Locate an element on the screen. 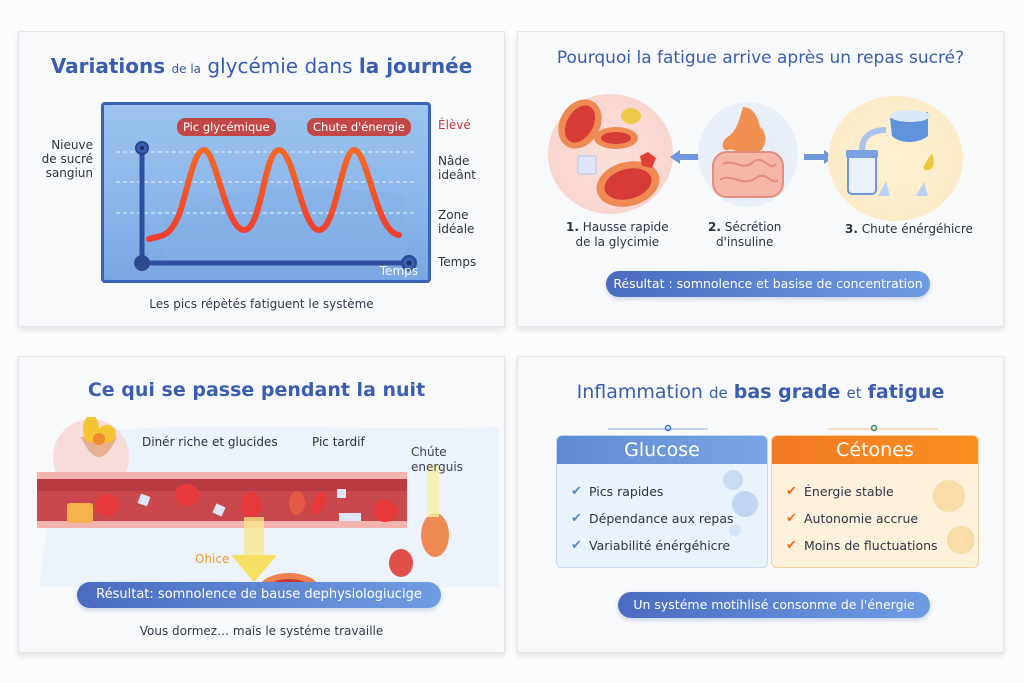 Image resolution: width=1024 pixels, height=683 pixels. energy-drop-illustration is located at coordinates (895, 158).